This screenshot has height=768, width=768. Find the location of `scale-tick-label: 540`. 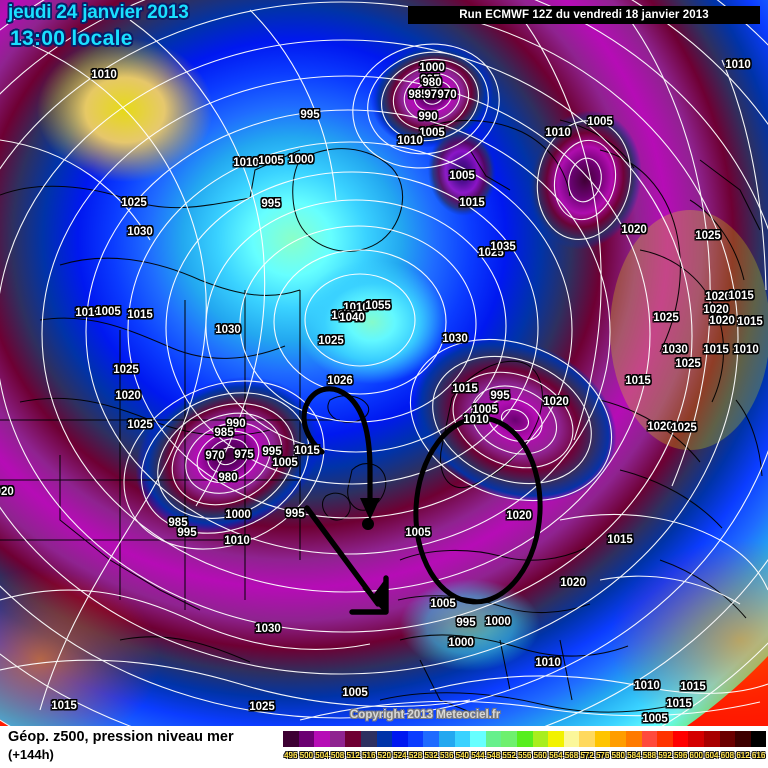

scale-tick-label: 540 is located at coordinates (462, 755).